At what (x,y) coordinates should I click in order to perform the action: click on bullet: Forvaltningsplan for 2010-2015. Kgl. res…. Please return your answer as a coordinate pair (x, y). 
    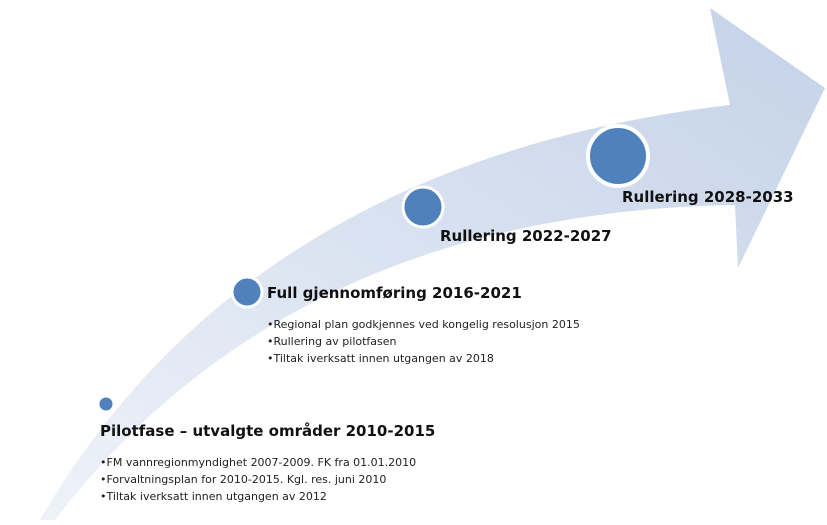
    Looking at the image, I should click on (258, 479).